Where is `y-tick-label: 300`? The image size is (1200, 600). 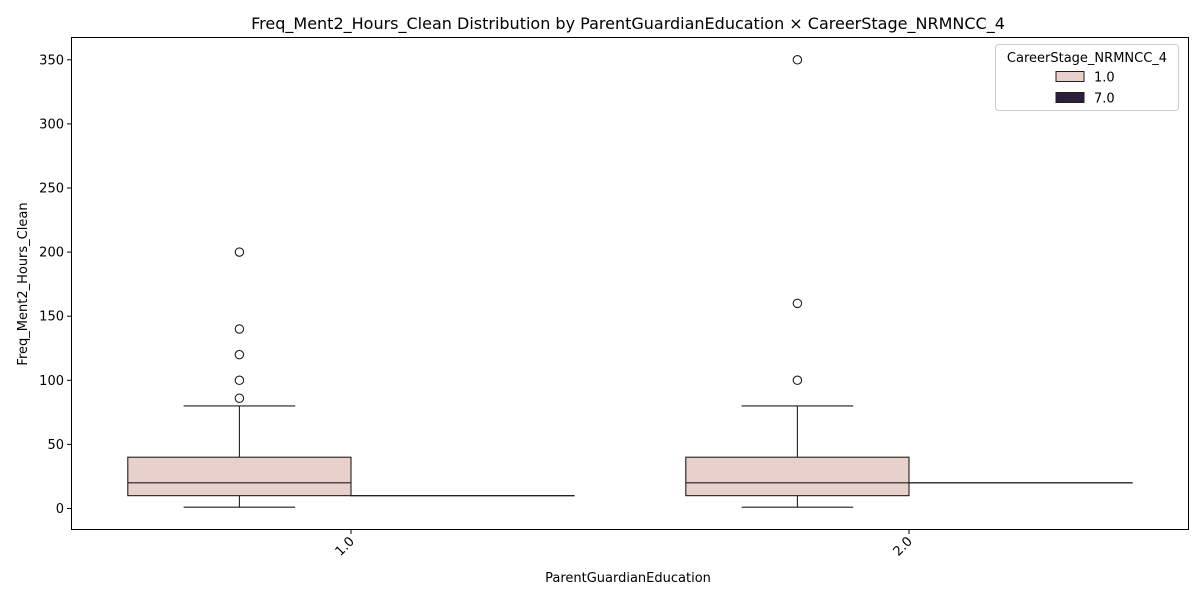
y-tick-label: 300 is located at coordinates (51, 124).